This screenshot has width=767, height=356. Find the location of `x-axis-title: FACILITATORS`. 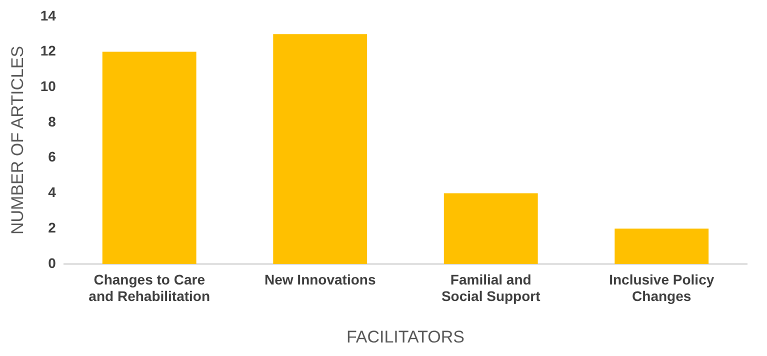

x-axis-title: FACILITATORS is located at coordinates (405, 336).